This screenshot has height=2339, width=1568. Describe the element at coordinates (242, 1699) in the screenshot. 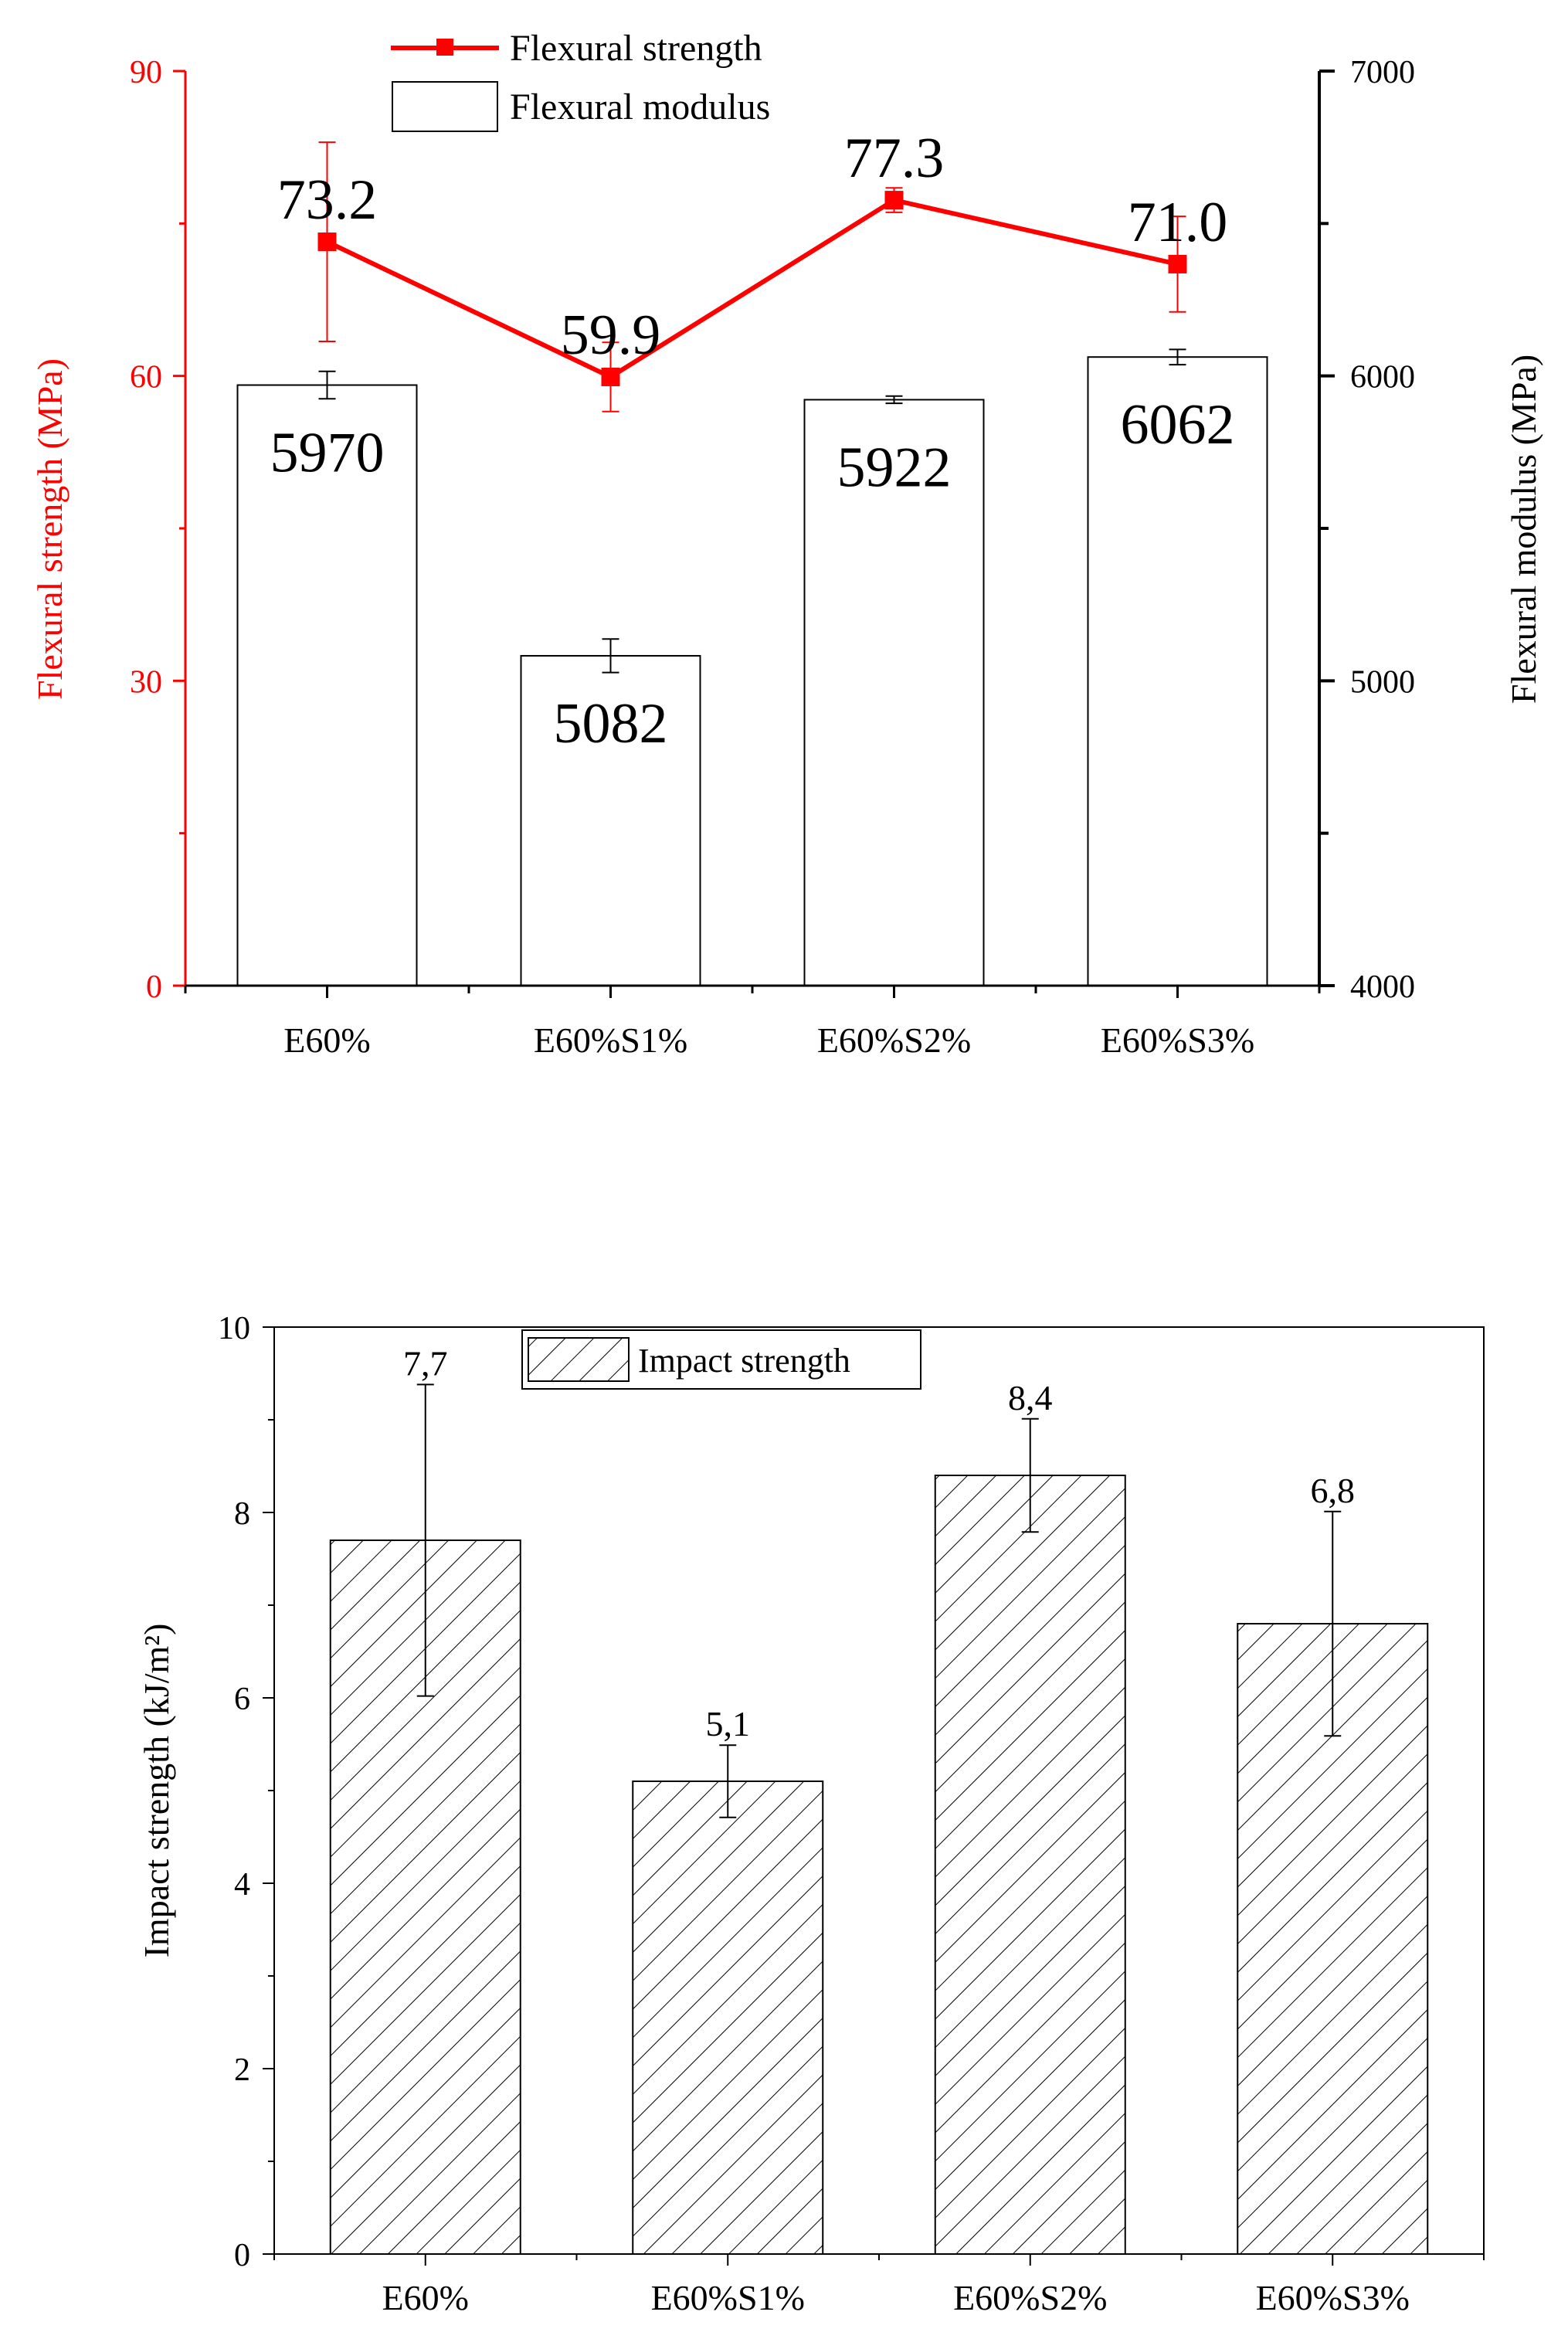

I see `y-tick-label: 6` at that location.